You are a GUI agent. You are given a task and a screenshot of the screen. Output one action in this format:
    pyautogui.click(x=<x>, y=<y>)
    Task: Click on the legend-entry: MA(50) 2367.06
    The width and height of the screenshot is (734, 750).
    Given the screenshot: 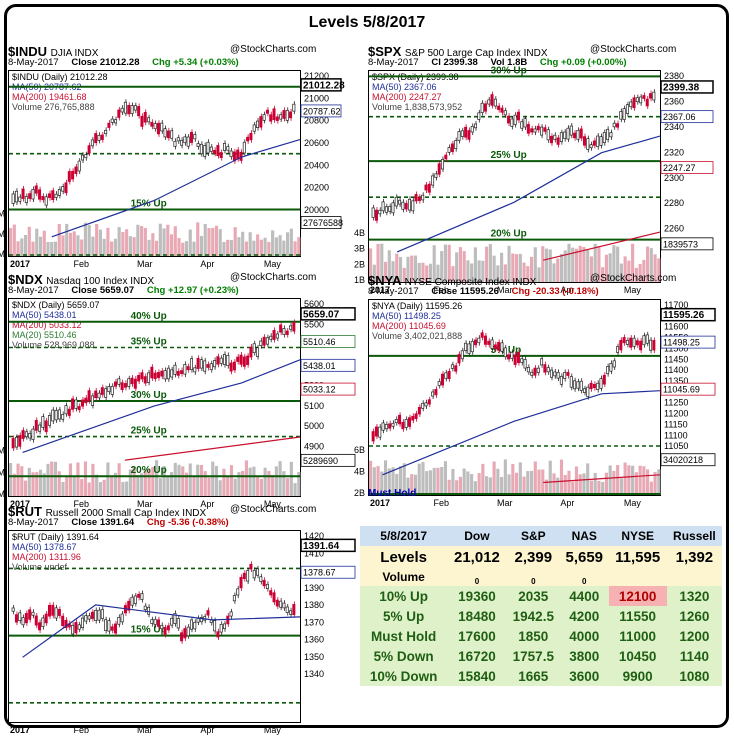 What is the action you would take?
    pyautogui.click(x=404, y=87)
    